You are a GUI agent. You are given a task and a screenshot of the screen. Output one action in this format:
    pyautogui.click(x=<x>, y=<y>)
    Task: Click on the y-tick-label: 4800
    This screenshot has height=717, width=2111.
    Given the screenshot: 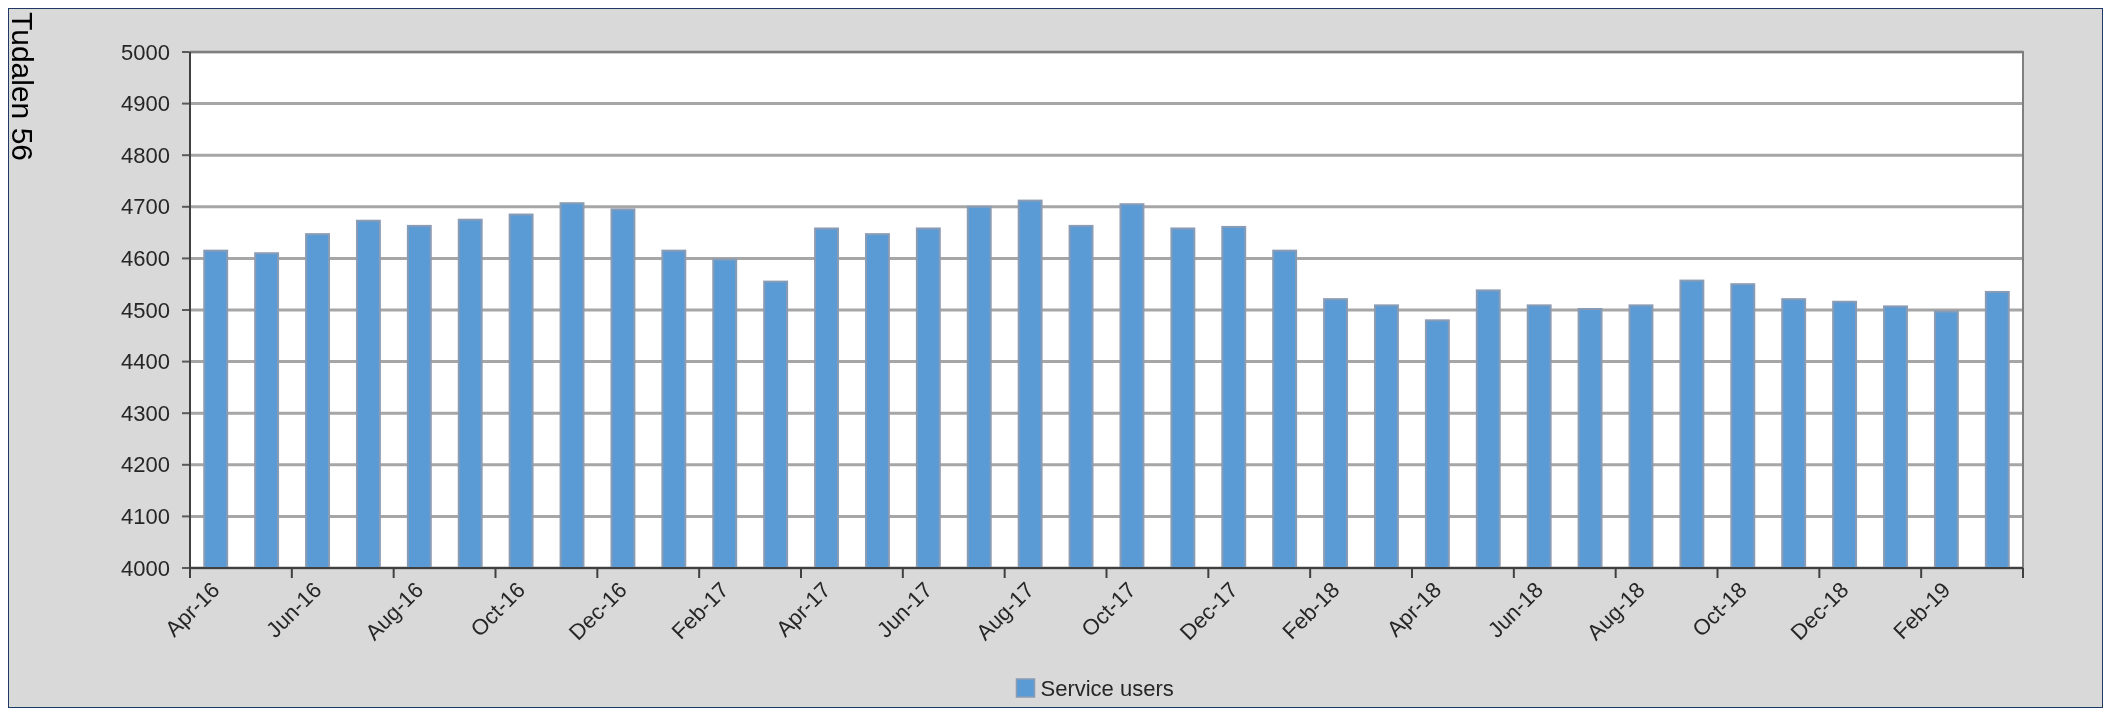 What is the action you would take?
    pyautogui.click(x=145, y=155)
    